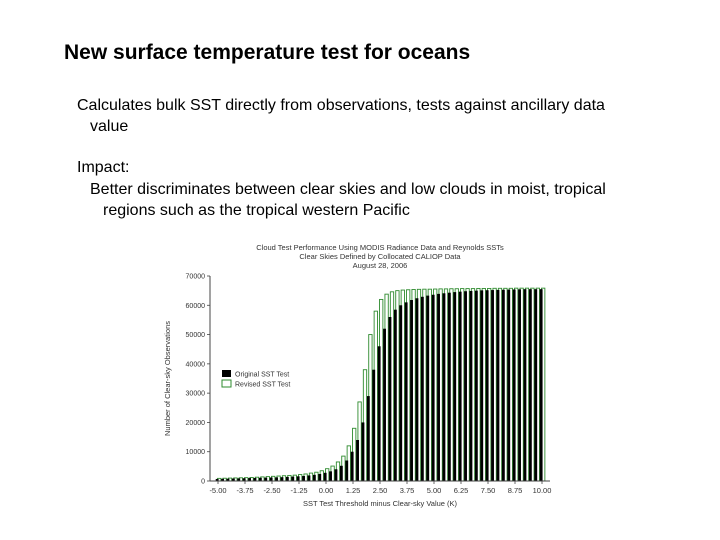 The height and width of the screenshot is (540, 720). I want to click on y-tick-label: 40000, so click(196, 364).